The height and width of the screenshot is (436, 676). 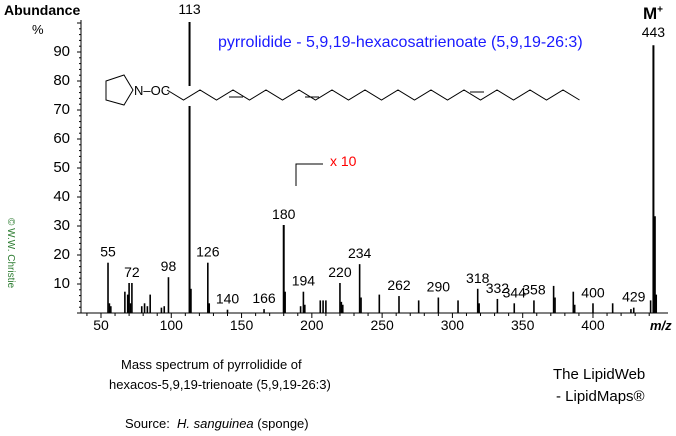 What do you see at coordinates (382, 325) in the screenshot?
I see `x-tick-label: 250` at bounding box center [382, 325].